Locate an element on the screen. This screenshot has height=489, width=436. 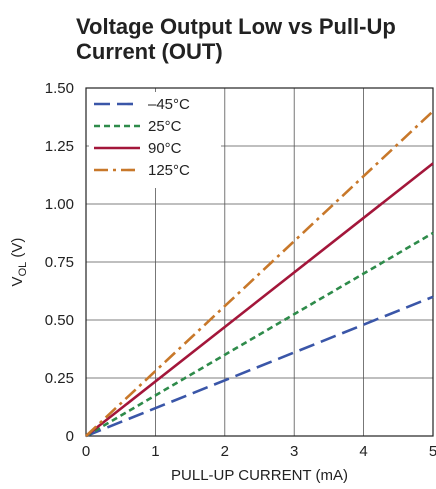
y-axis-label: VOL (V) is located at coordinates (19, 262).